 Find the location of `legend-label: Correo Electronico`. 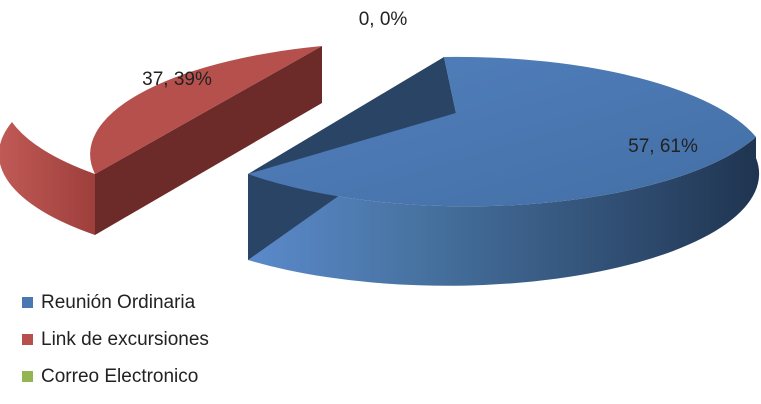

legend-label: Correo Electronico is located at coordinates (120, 376).